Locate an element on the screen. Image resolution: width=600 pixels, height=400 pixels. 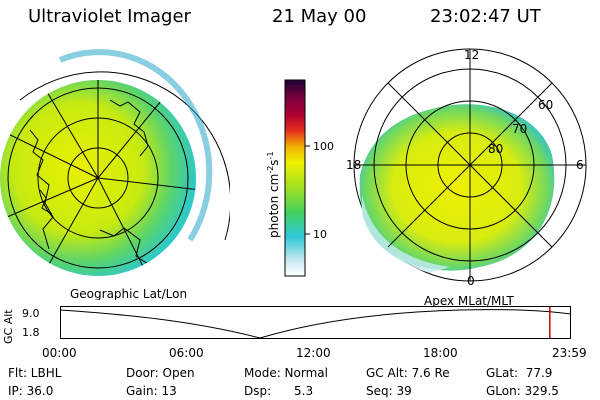
status-door: Door: Open is located at coordinates (160, 373).